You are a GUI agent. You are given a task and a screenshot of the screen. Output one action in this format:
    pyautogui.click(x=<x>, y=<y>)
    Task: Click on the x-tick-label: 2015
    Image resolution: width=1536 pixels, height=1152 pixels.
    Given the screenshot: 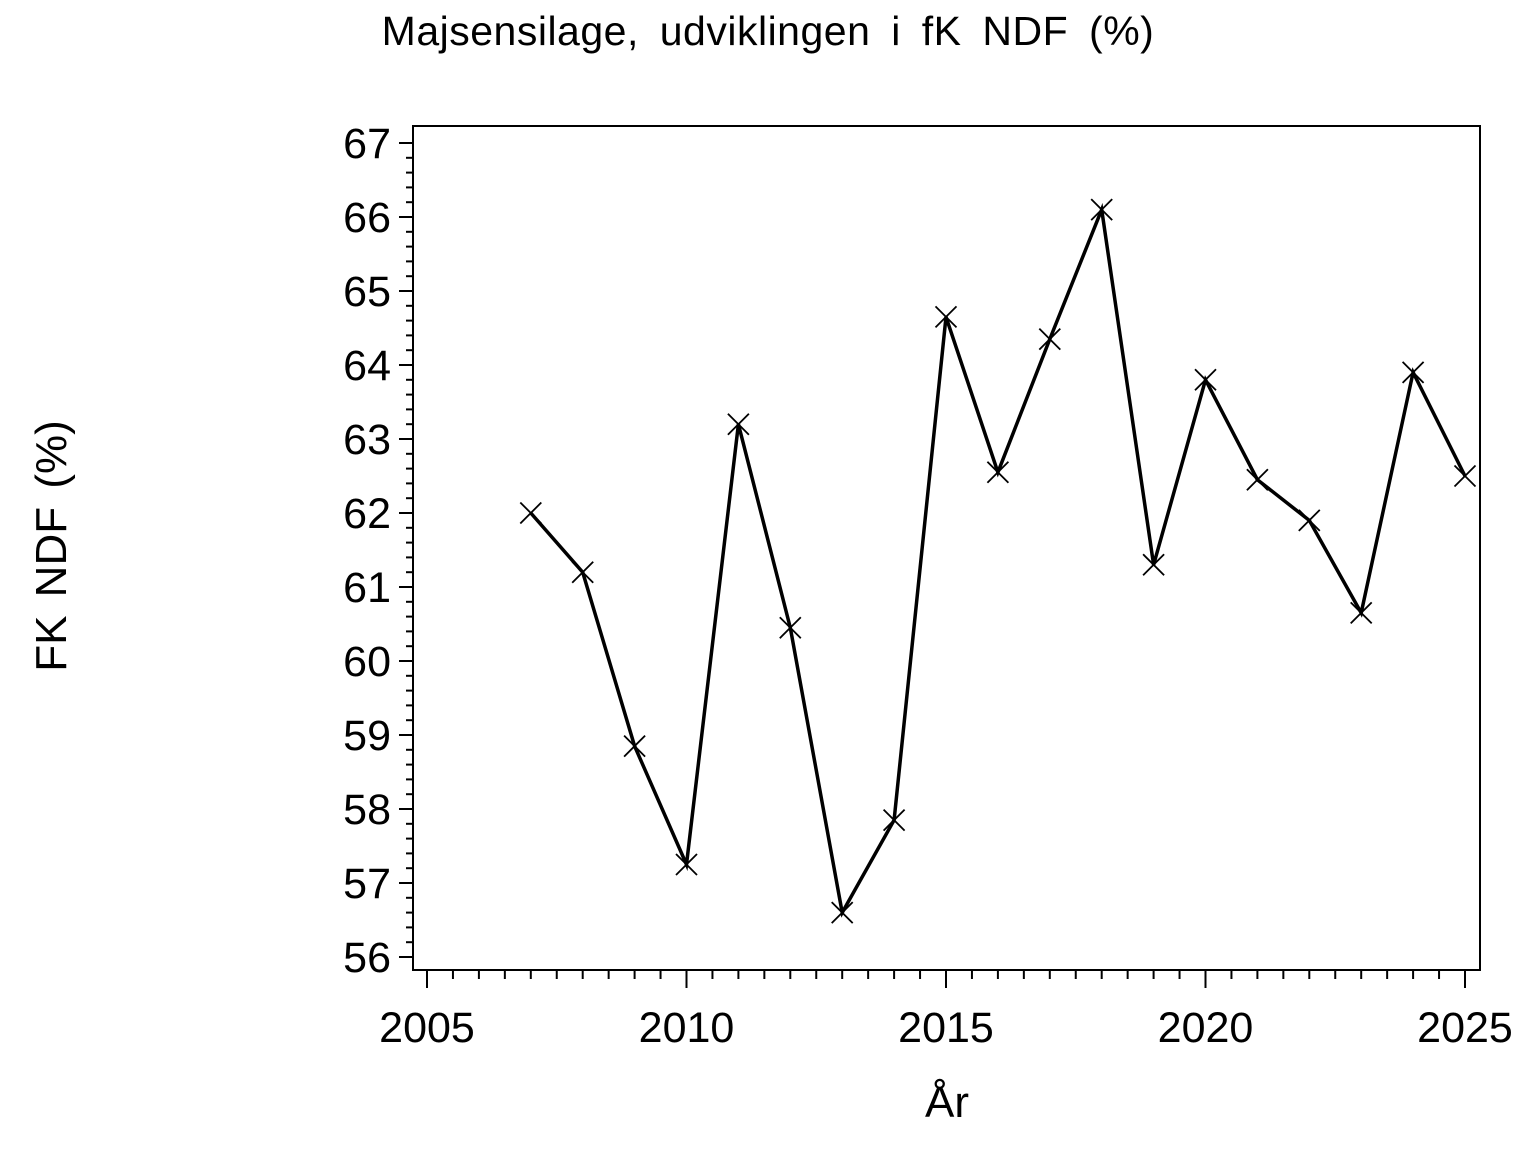 What is the action you would take?
    pyautogui.click(x=946, y=1028)
    